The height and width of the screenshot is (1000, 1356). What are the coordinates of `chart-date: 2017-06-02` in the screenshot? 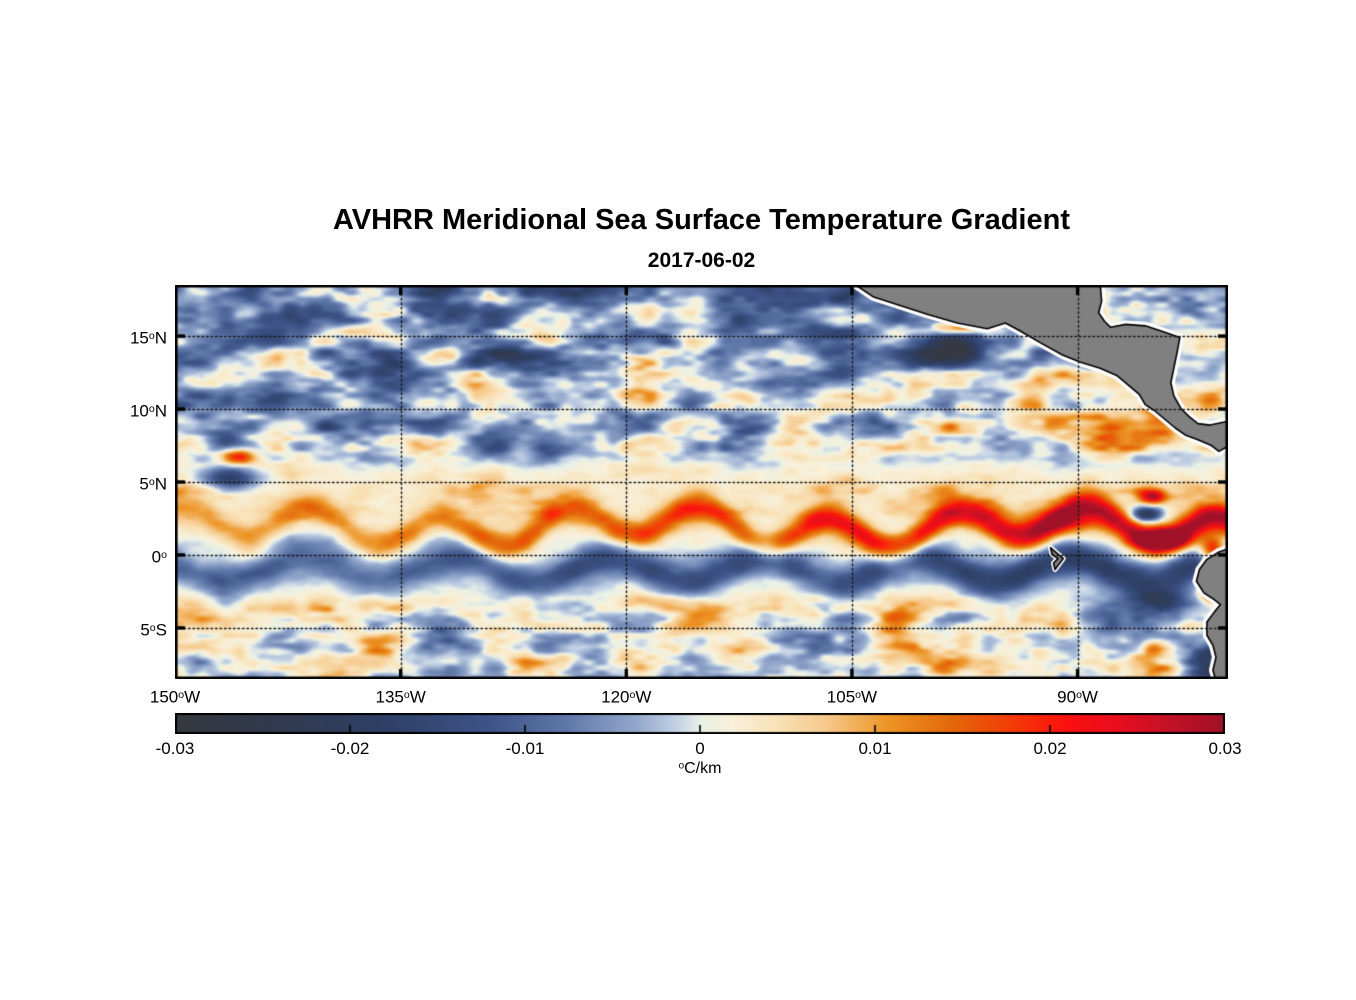 It's located at (701, 260).